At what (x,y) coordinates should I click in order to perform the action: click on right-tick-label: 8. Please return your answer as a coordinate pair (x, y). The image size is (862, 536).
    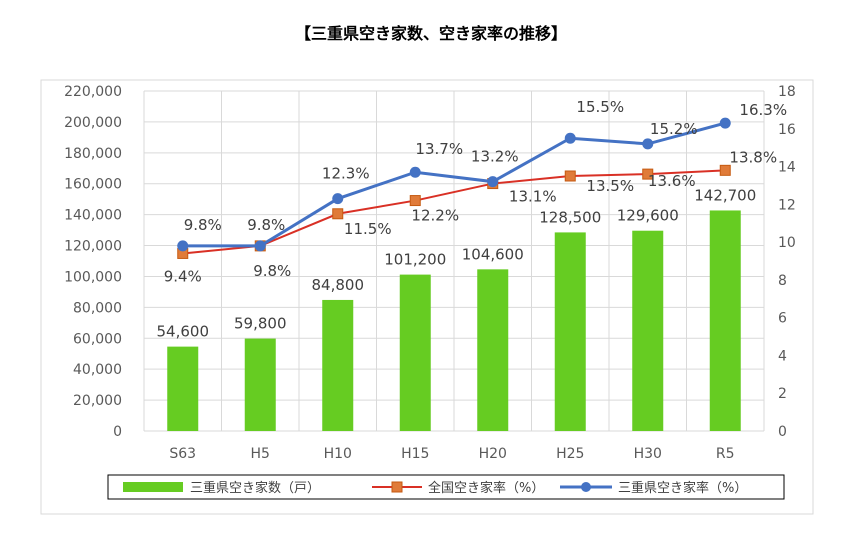
    Looking at the image, I should click on (782, 281).